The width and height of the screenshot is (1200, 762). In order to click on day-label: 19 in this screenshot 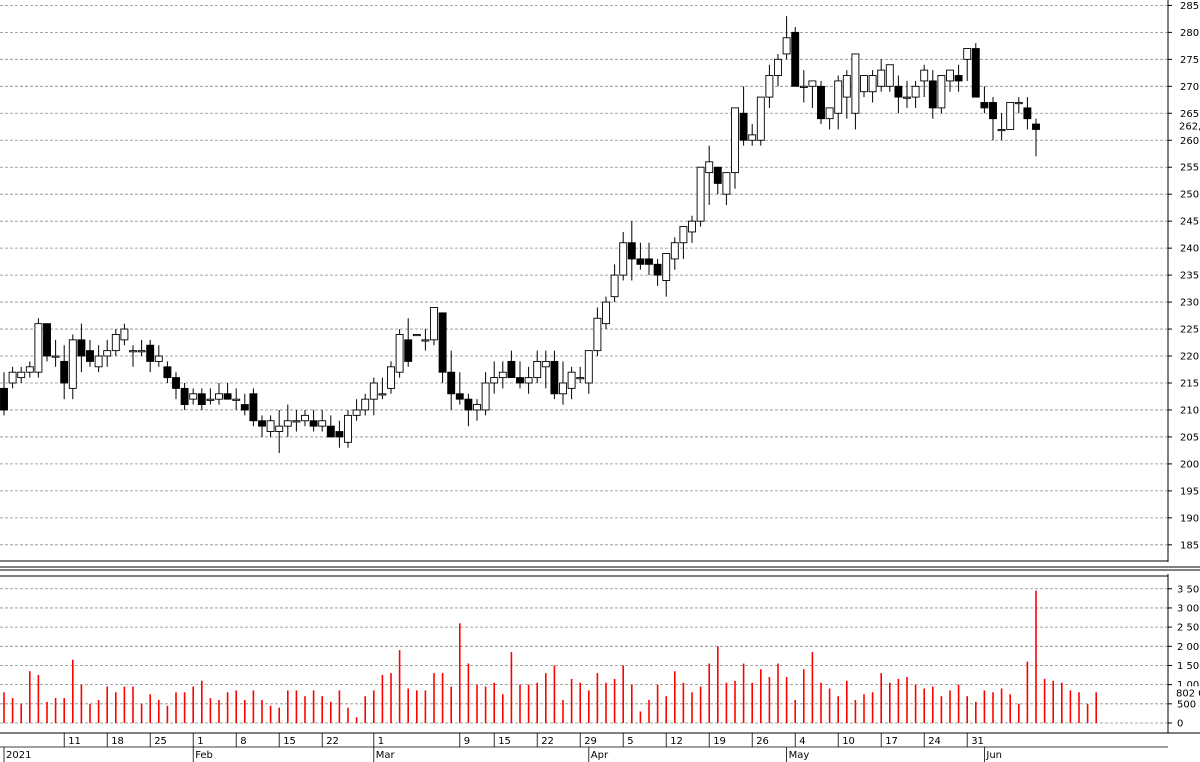, I will do `click(719, 741)`.